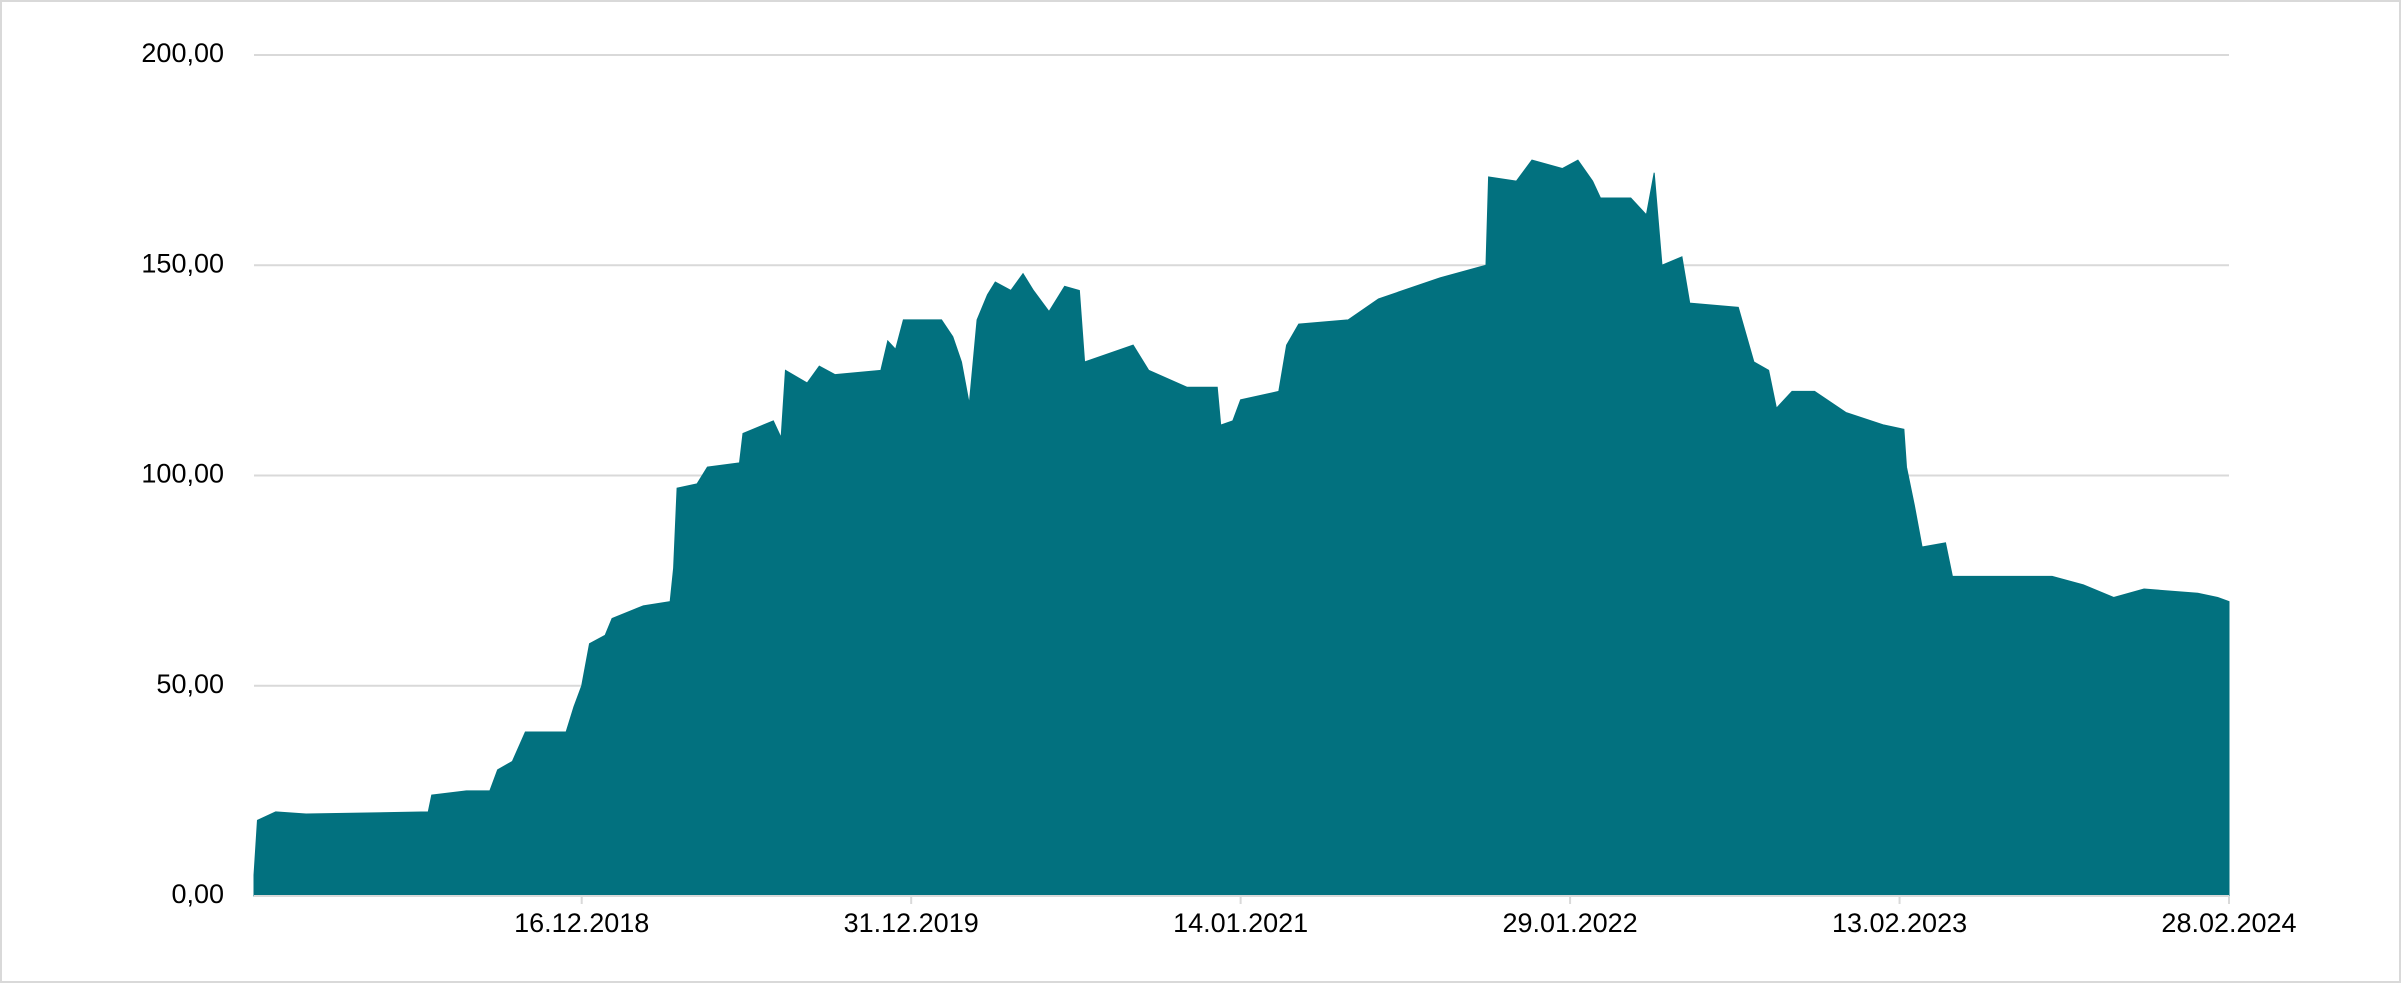  What do you see at coordinates (1899, 923) in the screenshot?
I see `x-tick-label: 13.02.2023` at bounding box center [1899, 923].